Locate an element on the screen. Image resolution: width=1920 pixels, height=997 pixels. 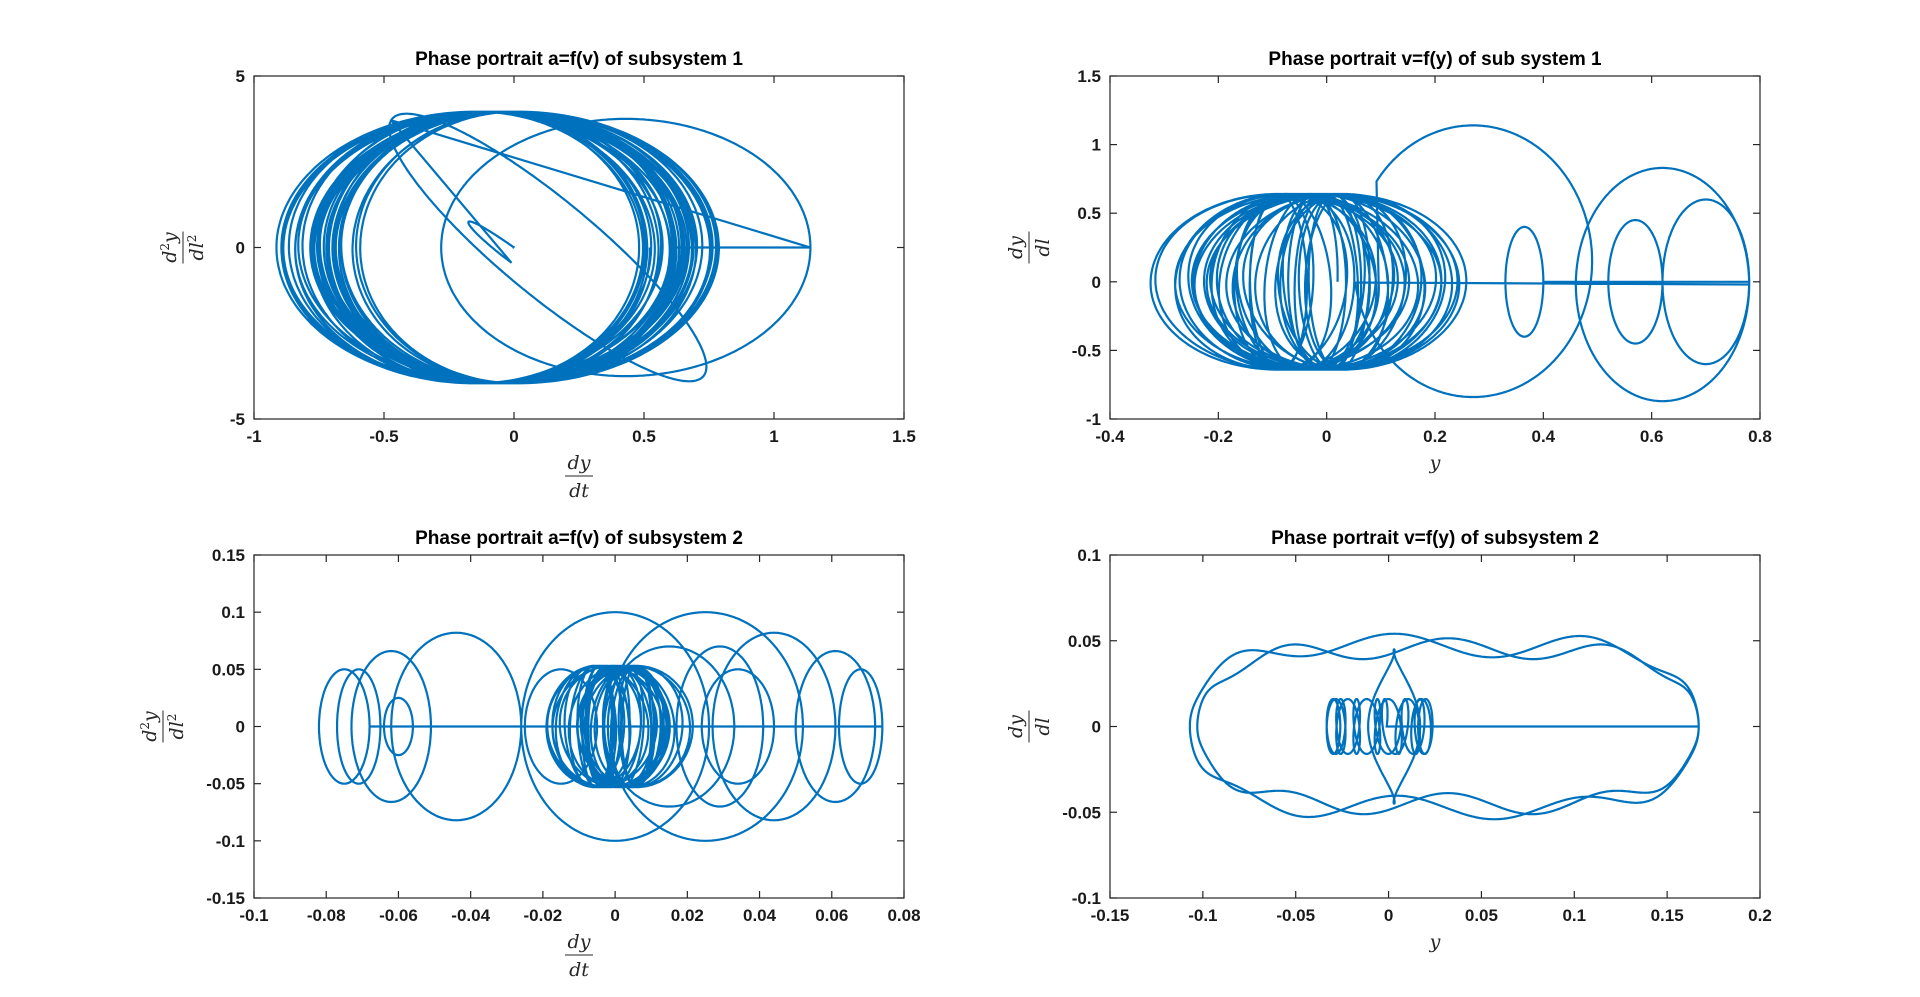
x-tick-label: -0.5 is located at coordinates (383, 436).